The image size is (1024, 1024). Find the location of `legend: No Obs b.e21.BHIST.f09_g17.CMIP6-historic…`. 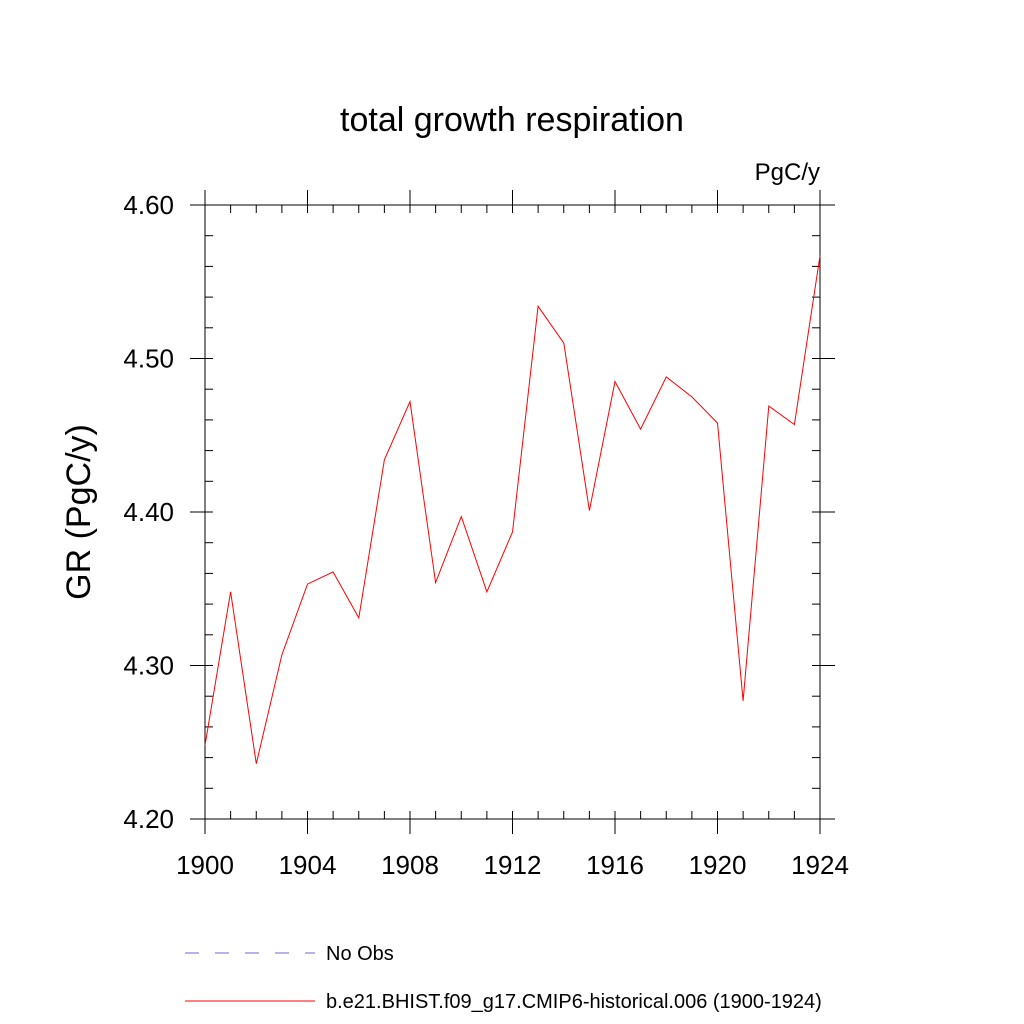

legend: No Obs b.e21.BHIST.f09_g17.CMIP6-historic… is located at coordinates (503, 978).